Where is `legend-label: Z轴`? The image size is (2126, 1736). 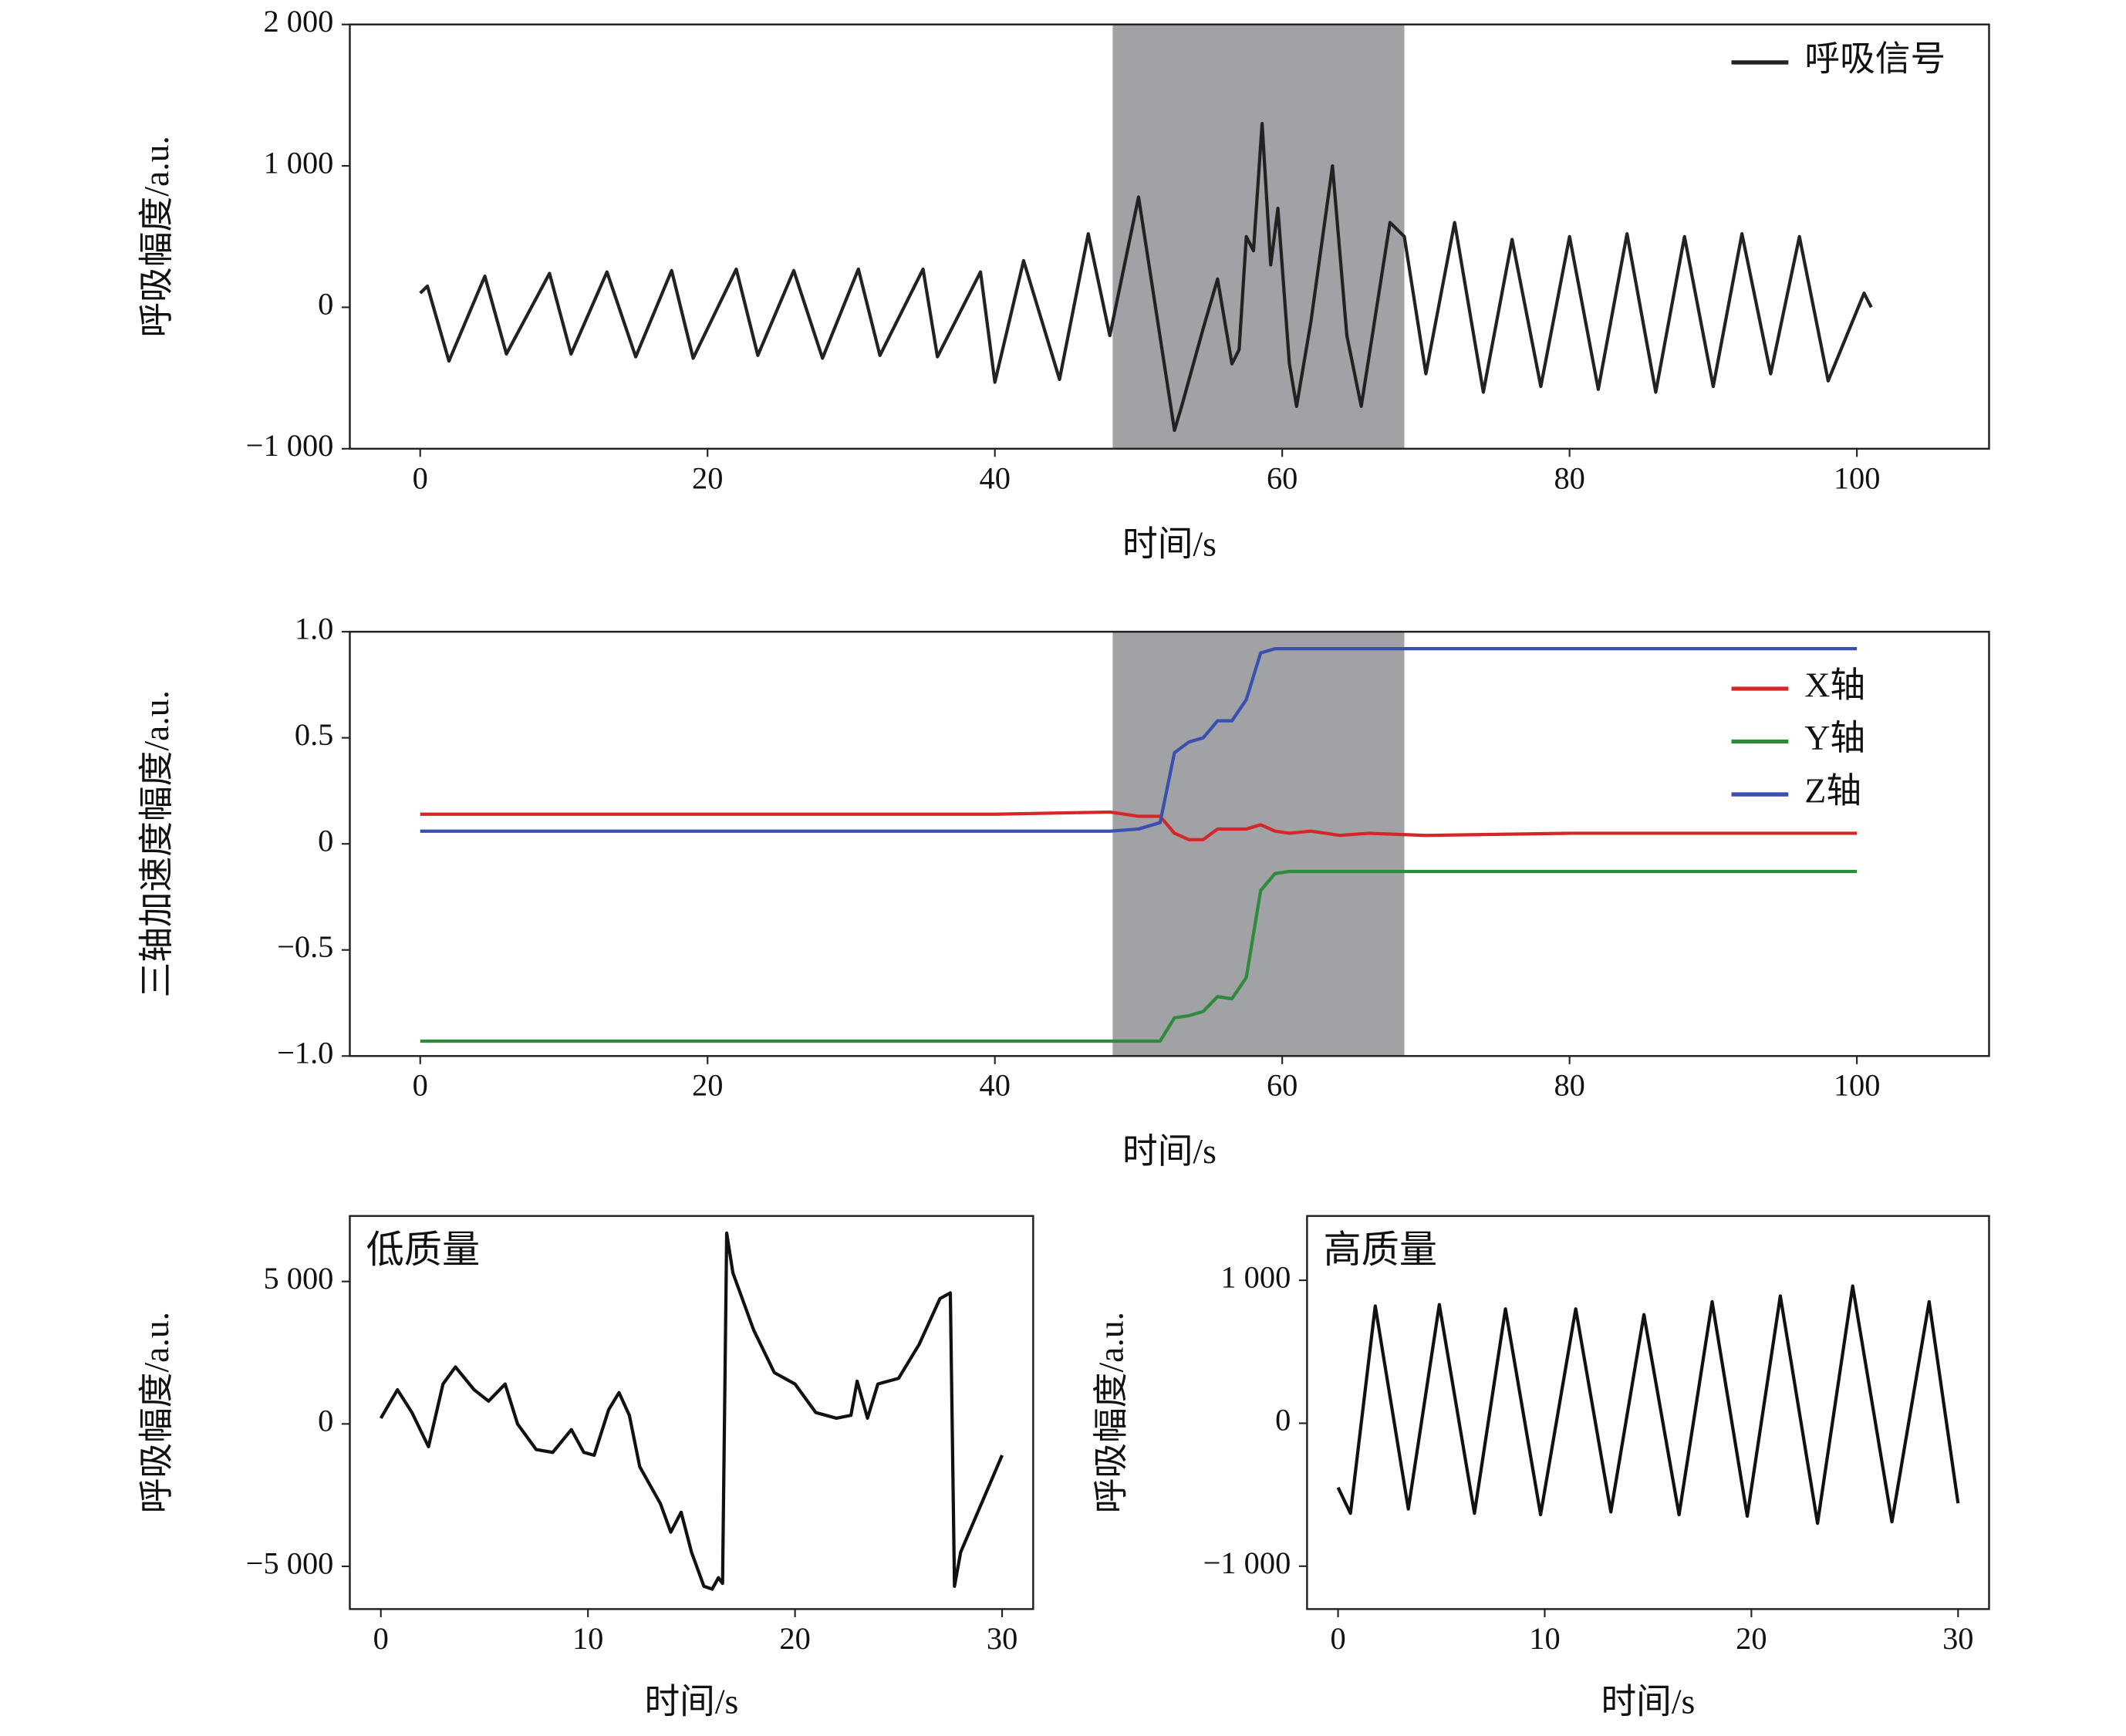
legend-label: Z轴 is located at coordinates (1832, 791).